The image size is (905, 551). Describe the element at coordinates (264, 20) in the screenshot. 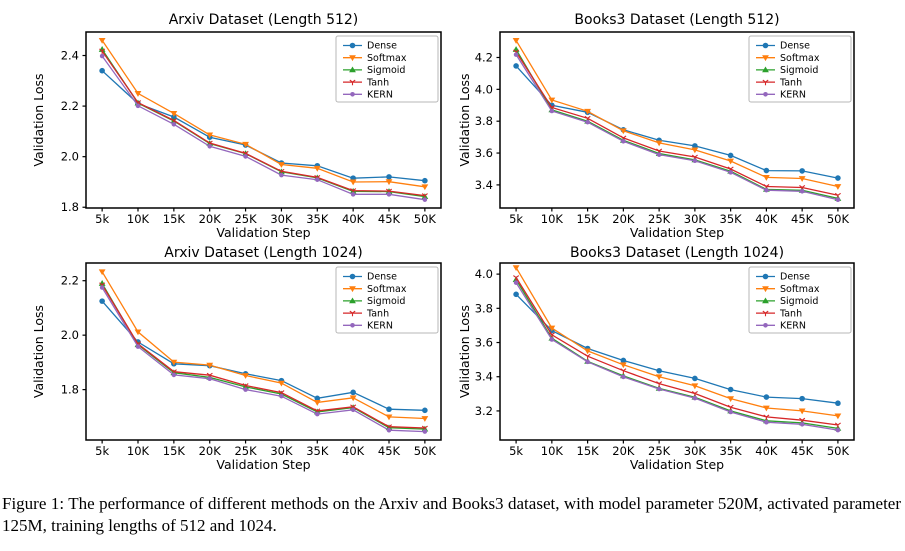

I see `chart-title: Arxiv Dataset (Length 512)` at that location.